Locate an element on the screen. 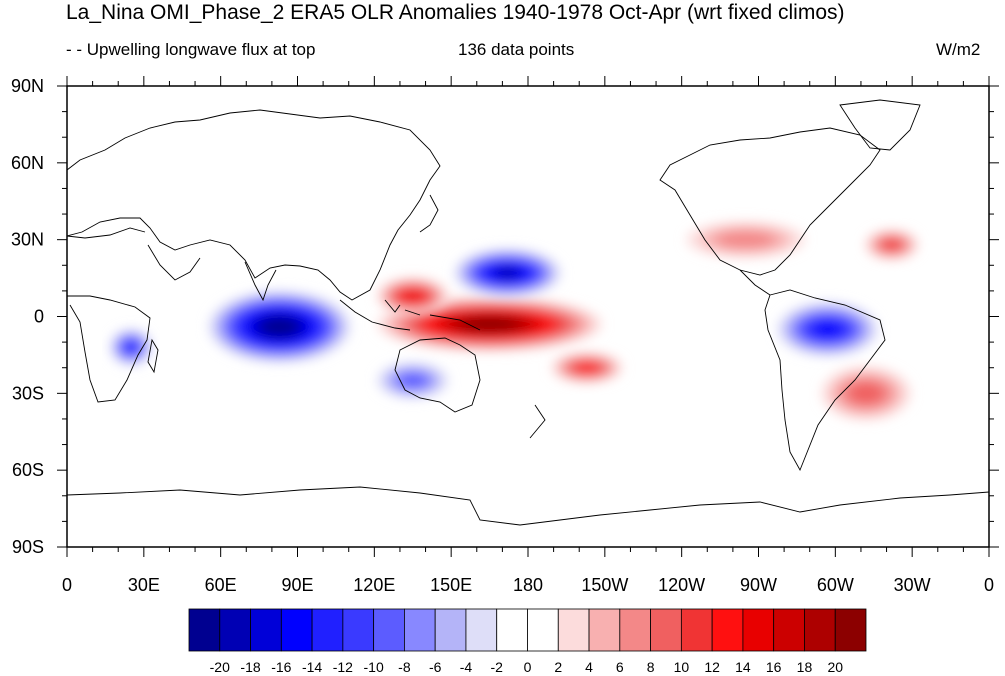 The height and width of the screenshot is (676, 1005). coast-india is located at coordinates (260, 281).